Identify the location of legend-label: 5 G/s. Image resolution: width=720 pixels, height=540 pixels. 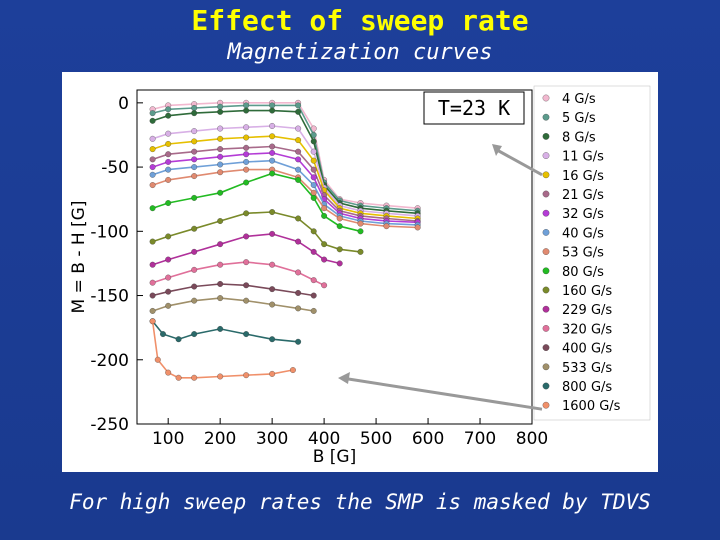
(579, 118).